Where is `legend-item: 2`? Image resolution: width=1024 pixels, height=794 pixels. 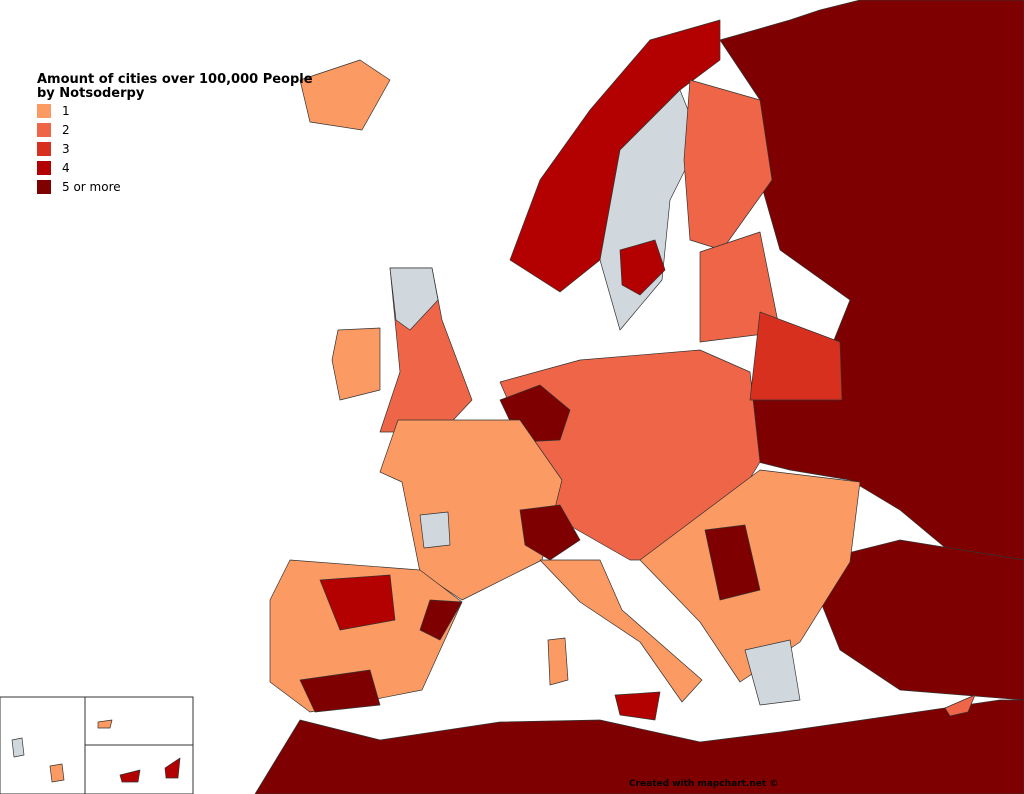
legend-item: 2 is located at coordinates (182, 129).